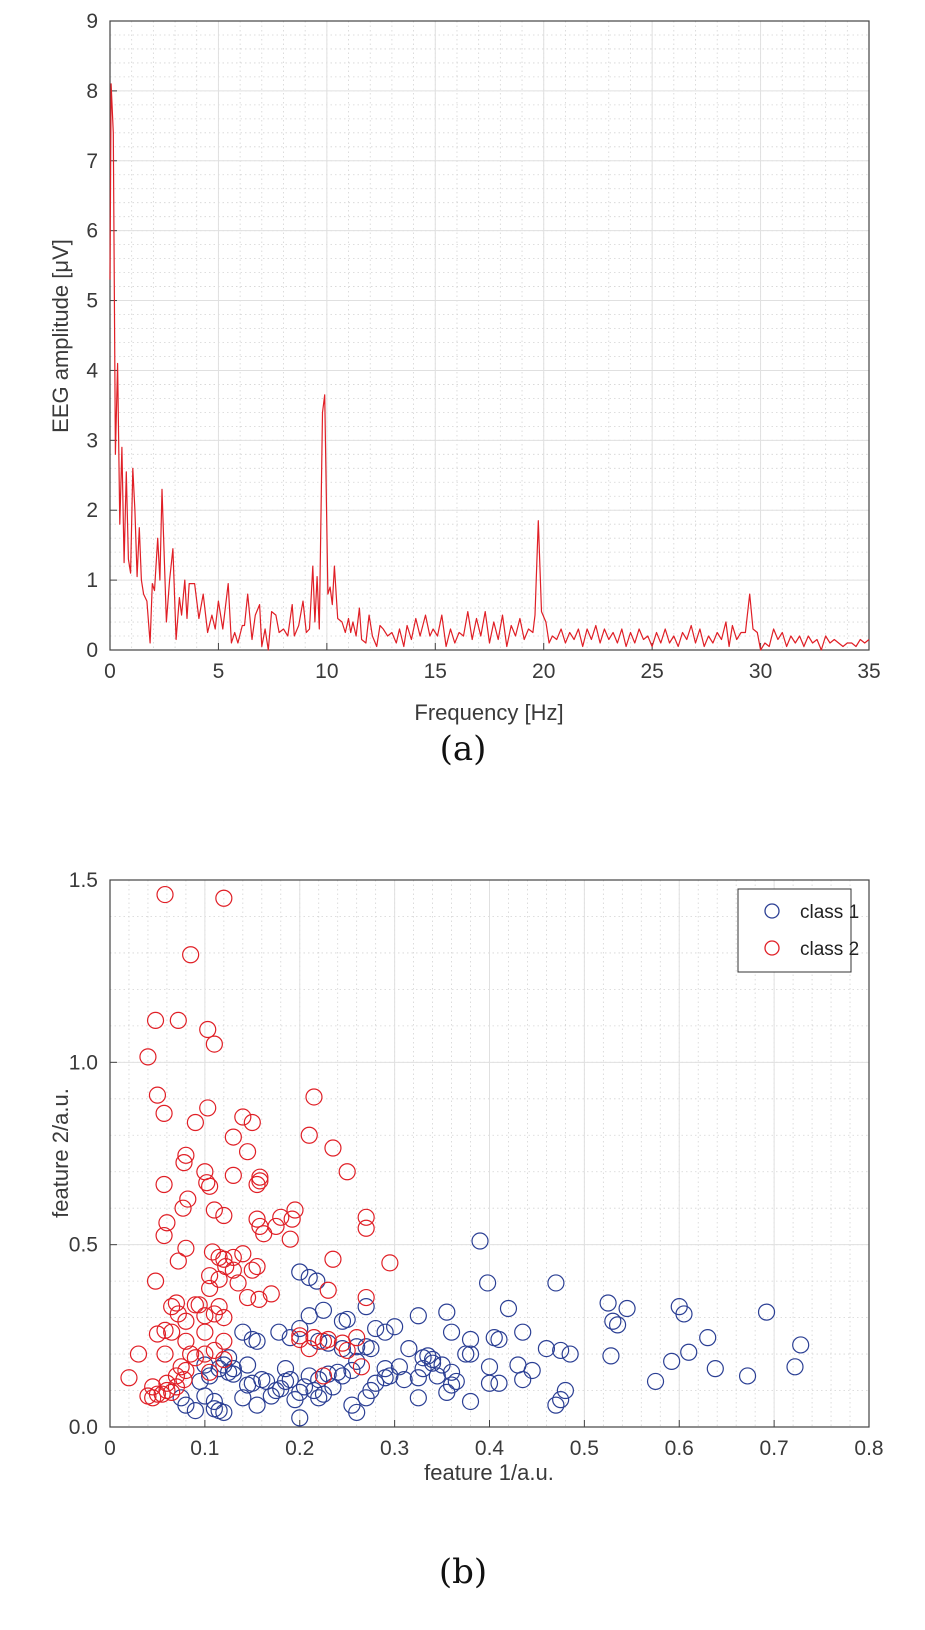  What do you see at coordinates (83, 1062) in the screenshot?
I see `chart-b-ytick-label: 1.0` at bounding box center [83, 1062].